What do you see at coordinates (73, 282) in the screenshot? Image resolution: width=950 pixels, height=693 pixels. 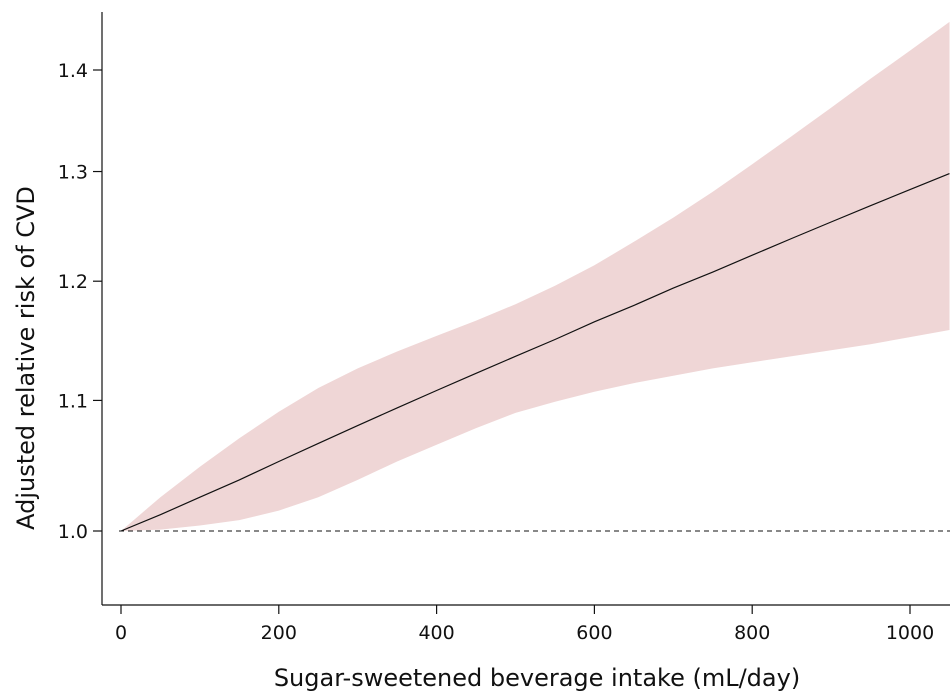 I see `y-tick-label: 1.2` at bounding box center [73, 282].